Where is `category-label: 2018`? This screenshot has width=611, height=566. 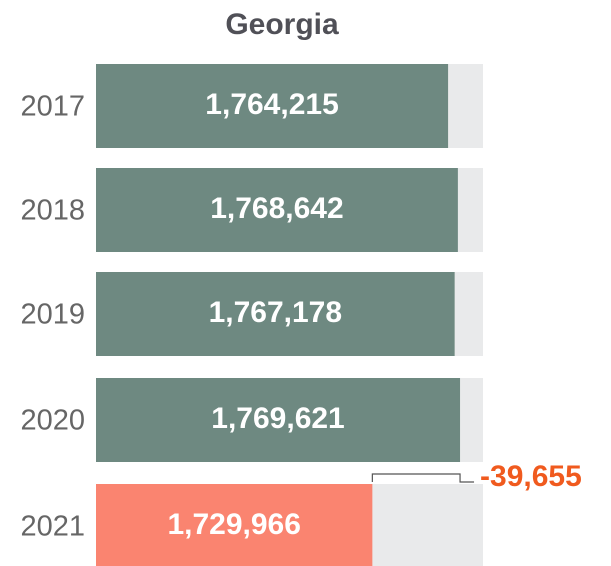 category-label: 2018 is located at coordinates (52, 211).